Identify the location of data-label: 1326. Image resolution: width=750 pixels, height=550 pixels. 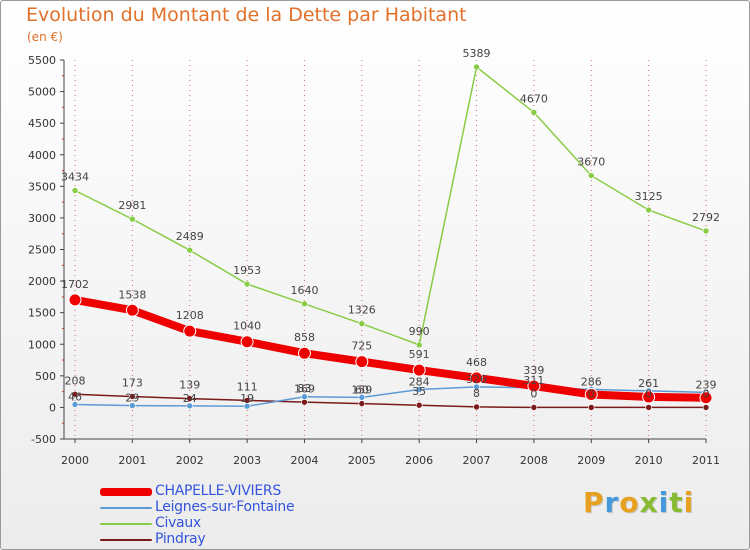
(362, 310).